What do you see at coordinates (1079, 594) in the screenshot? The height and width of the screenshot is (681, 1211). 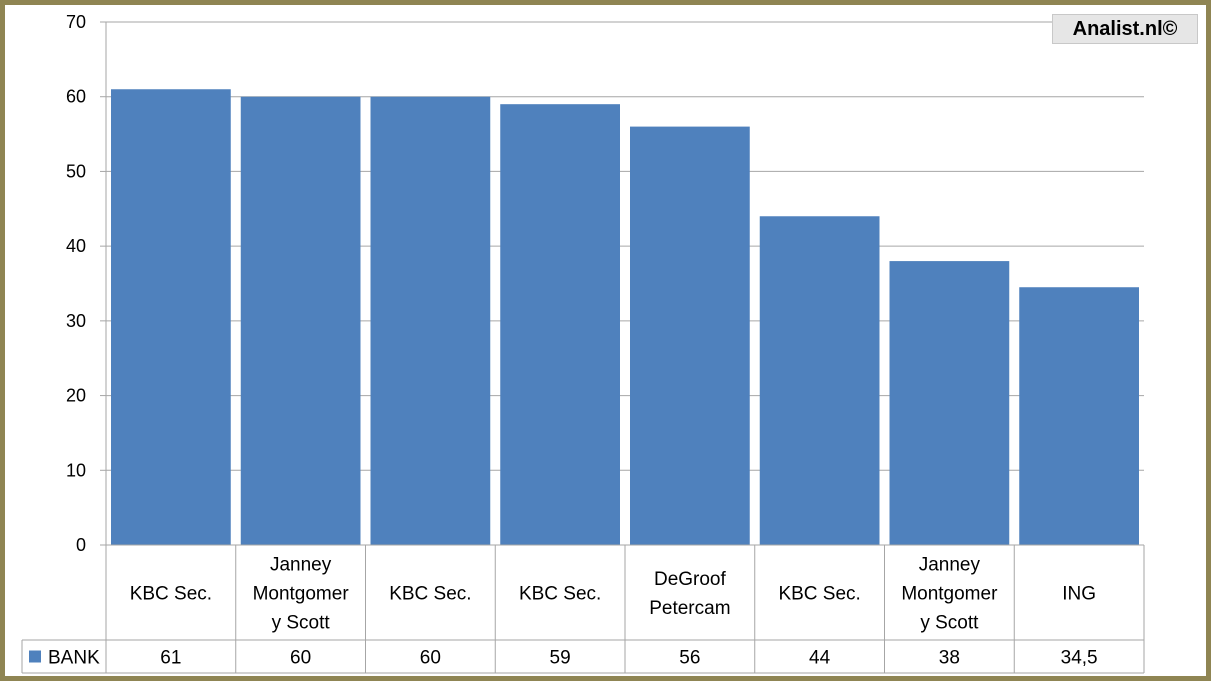 I see `category-label: ING` at bounding box center [1079, 594].